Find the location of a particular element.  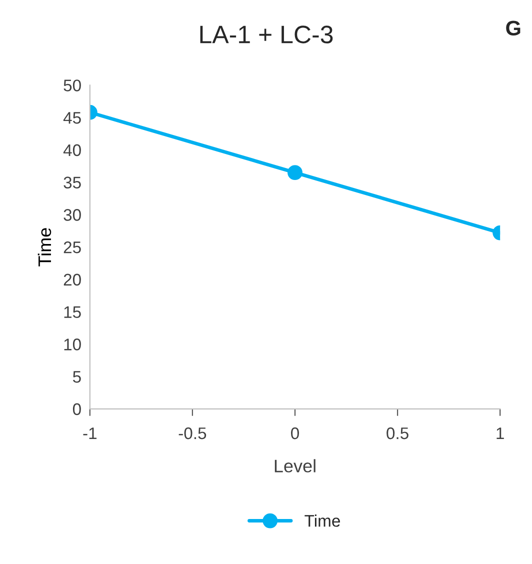

x-tick-label: 1 is located at coordinates (500, 434).